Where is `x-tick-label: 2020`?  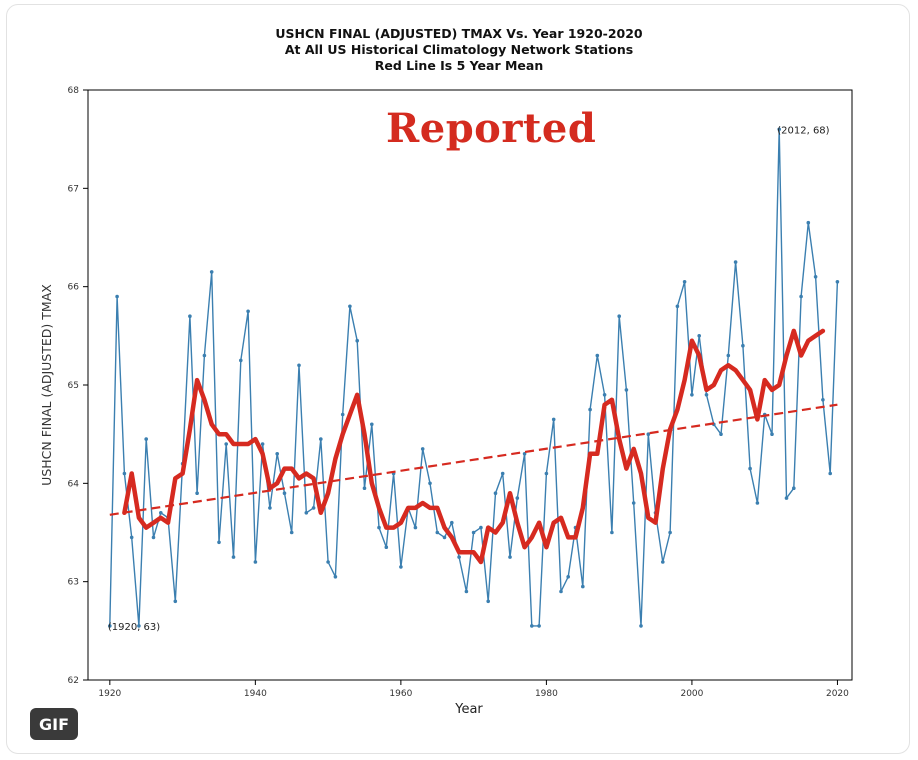
x-tick-label: 2020 is located at coordinates (837, 694).